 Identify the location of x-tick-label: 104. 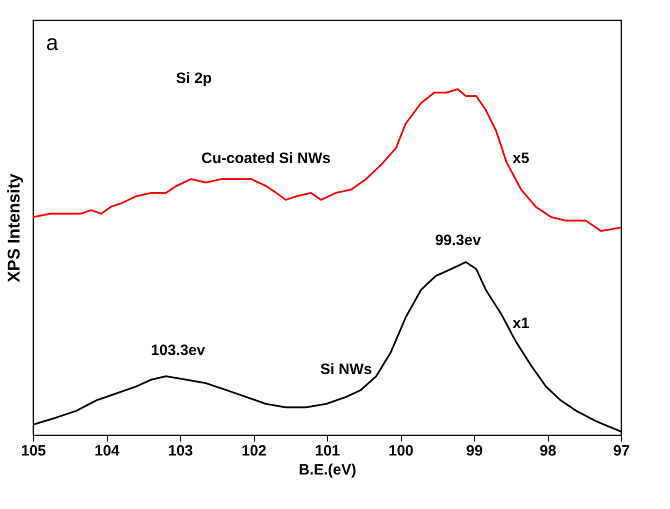
(107, 451).